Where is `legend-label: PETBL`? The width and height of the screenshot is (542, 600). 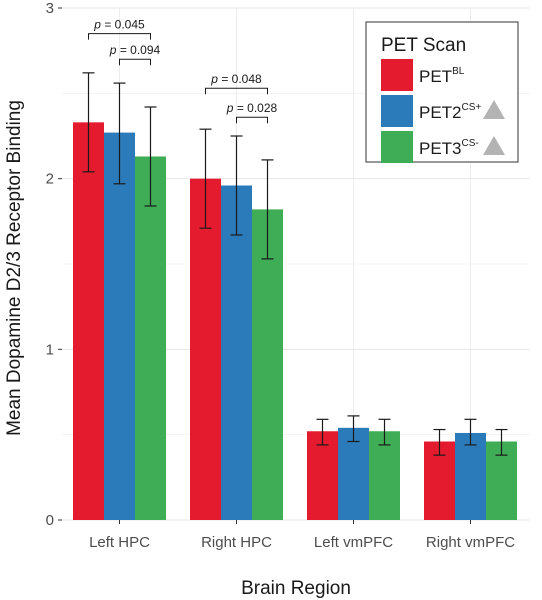
legend-label: PETBL is located at coordinates (442, 76).